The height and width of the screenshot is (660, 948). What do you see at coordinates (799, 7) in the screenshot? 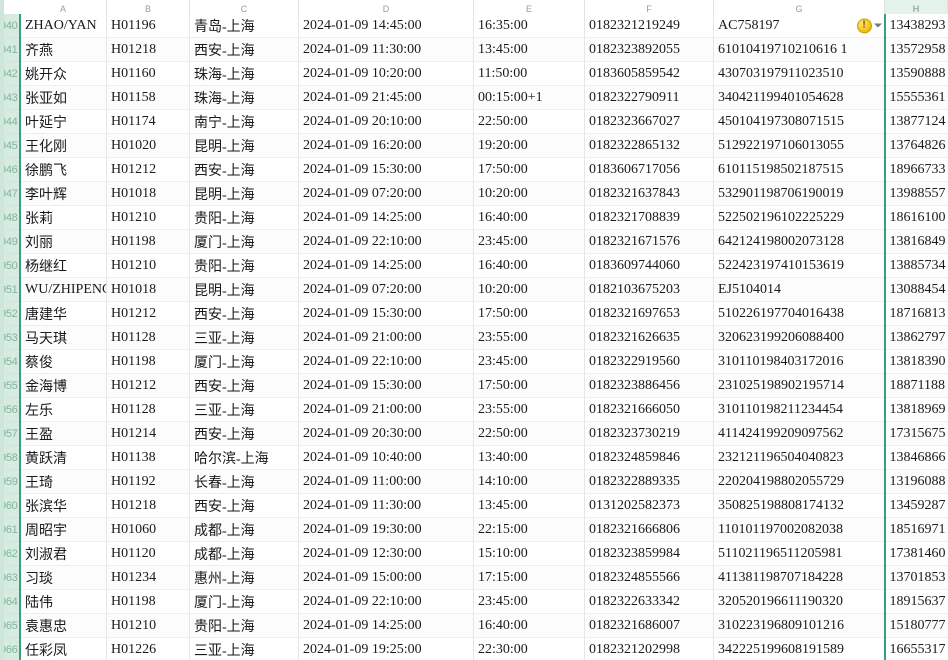
I see `column-header-g: G` at bounding box center [799, 7].